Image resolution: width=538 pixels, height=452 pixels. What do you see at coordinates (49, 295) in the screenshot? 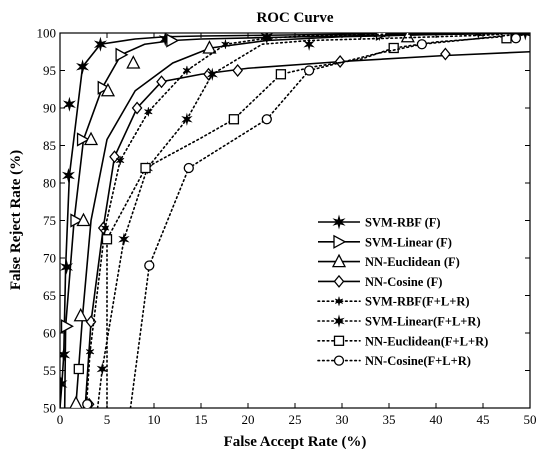
I see `y-tick-label: 65` at bounding box center [49, 295].